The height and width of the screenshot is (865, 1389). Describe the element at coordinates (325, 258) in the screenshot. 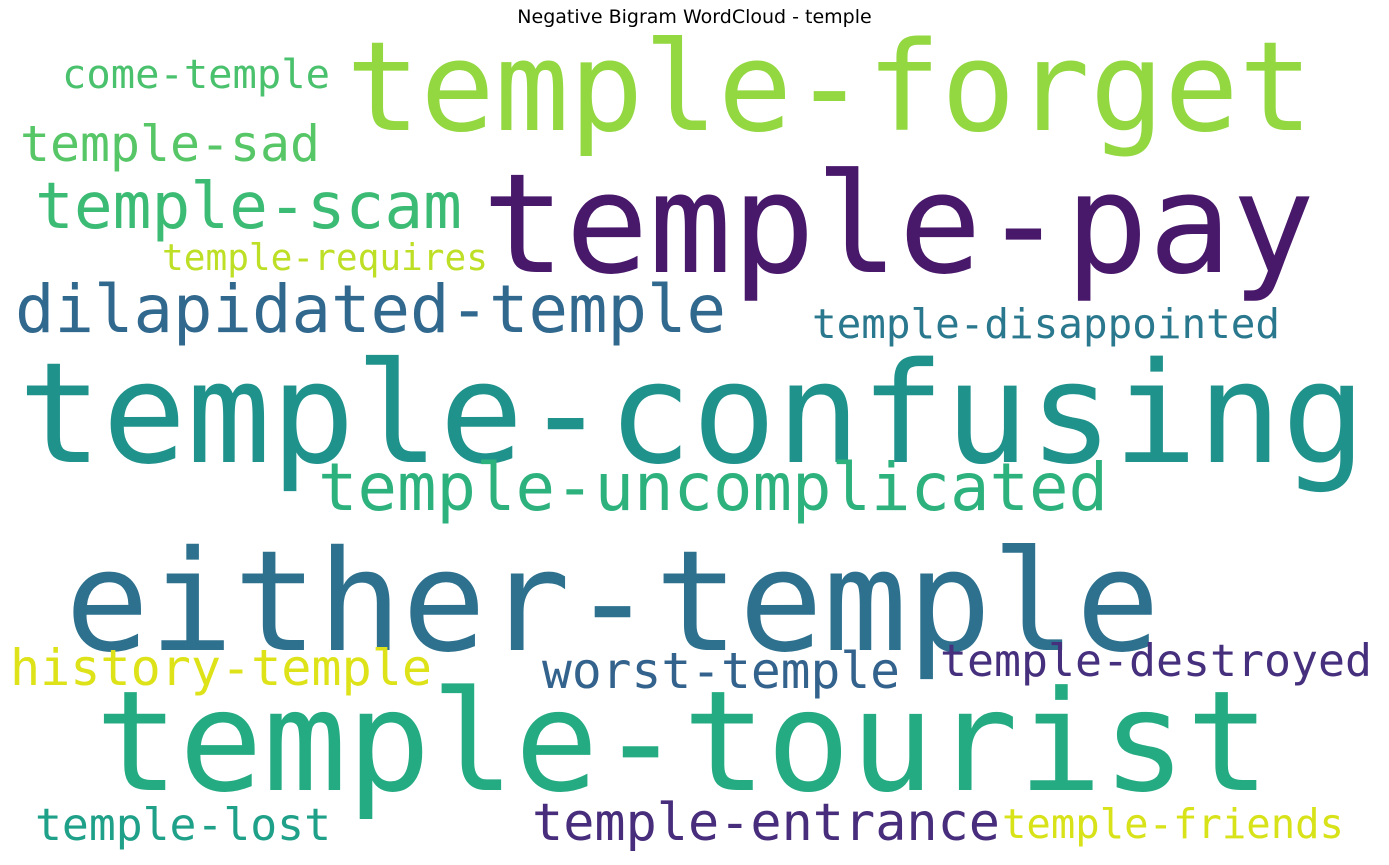

I see `word-temple-requires: temple-requires` at that location.